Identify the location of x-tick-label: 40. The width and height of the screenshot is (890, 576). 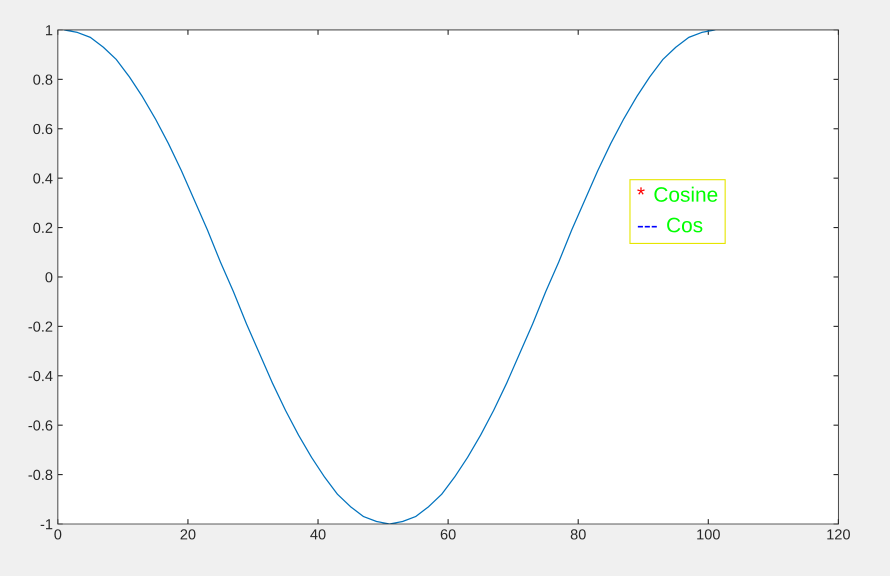
(318, 534).